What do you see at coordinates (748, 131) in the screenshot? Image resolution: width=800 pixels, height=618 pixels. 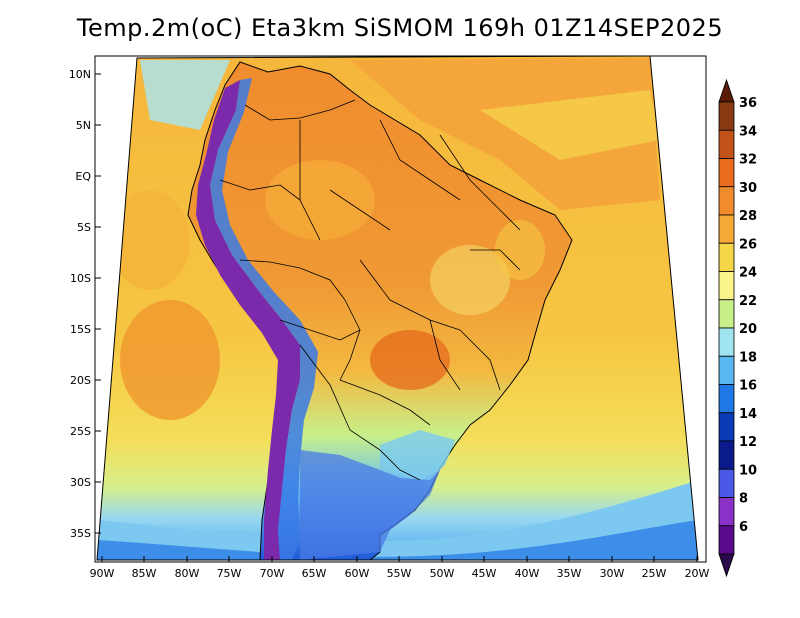 I see `colorbar-label: 34` at bounding box center [748, 131].